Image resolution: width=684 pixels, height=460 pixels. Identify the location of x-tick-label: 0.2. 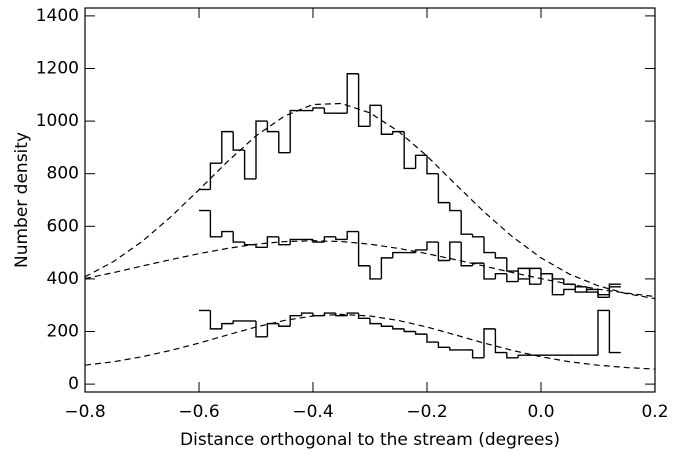
(654, 412).